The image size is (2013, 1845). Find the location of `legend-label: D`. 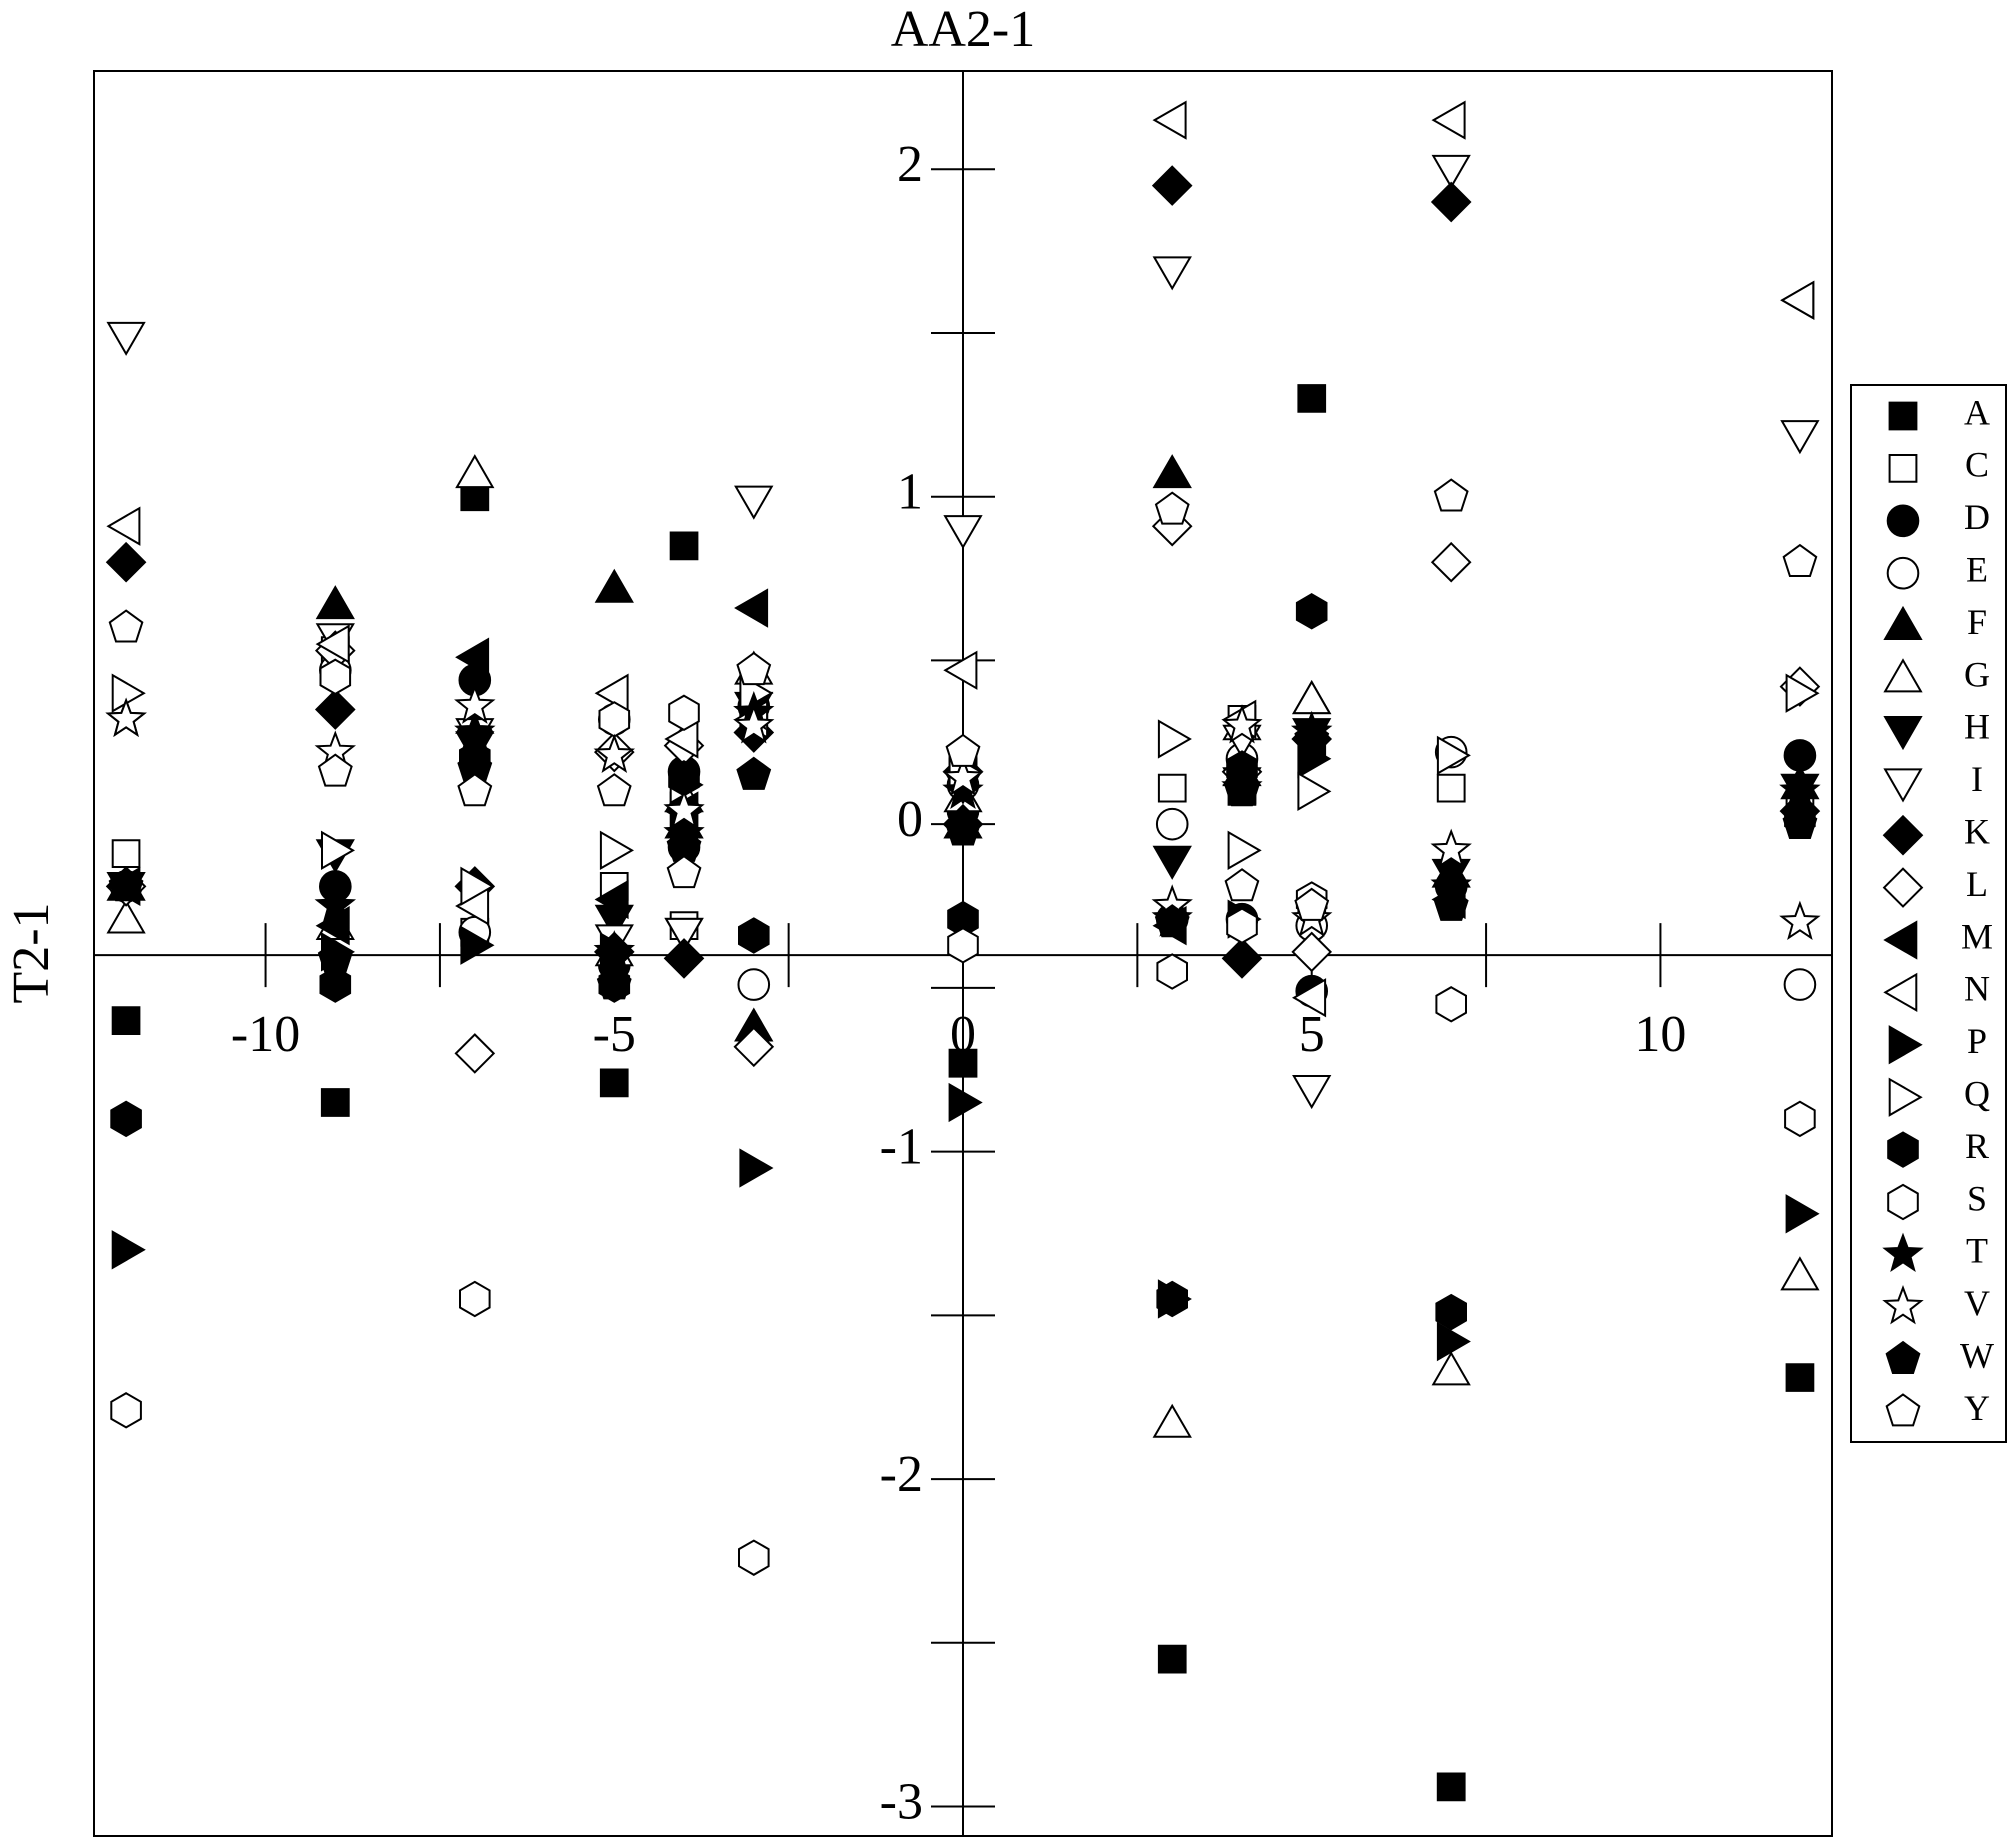

legend-label: D is located at coordinates (1977, 517).